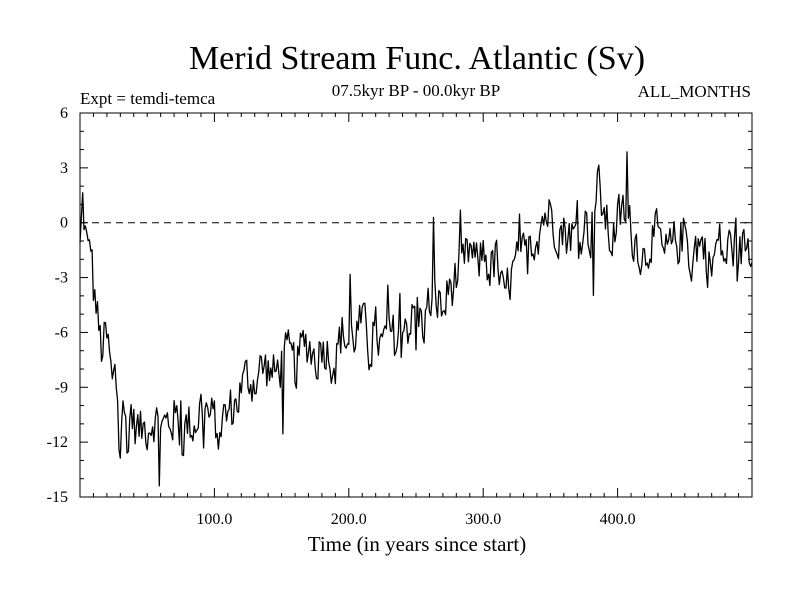  Describe the element at coordinates (57, 442) in the screenshot. I see `y-tick-label: -12` at that location.